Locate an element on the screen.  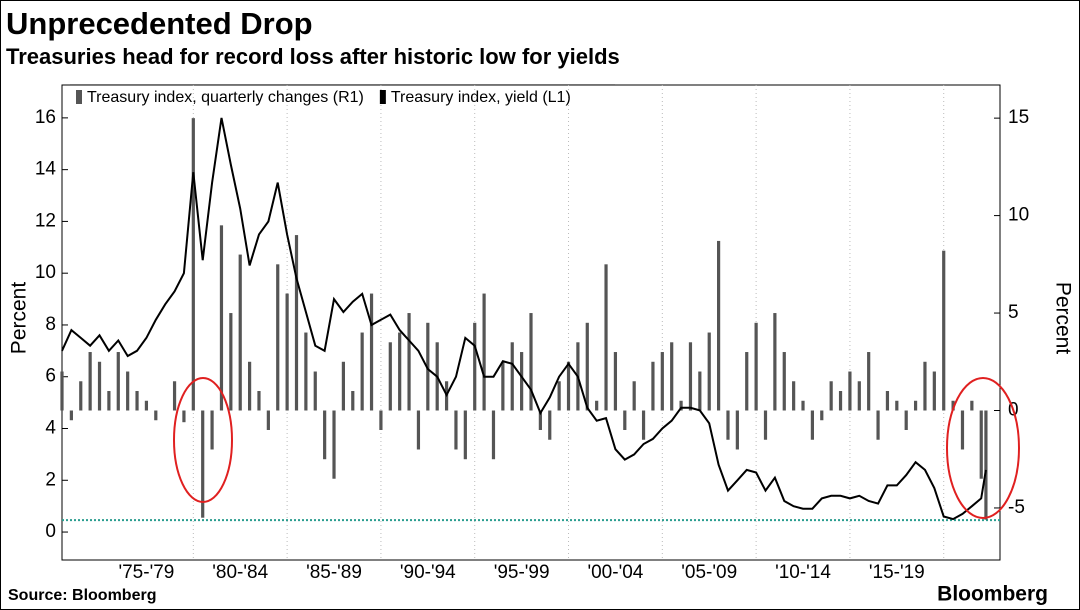
y-tick-label: 0 is located at coordinates (50, 531).